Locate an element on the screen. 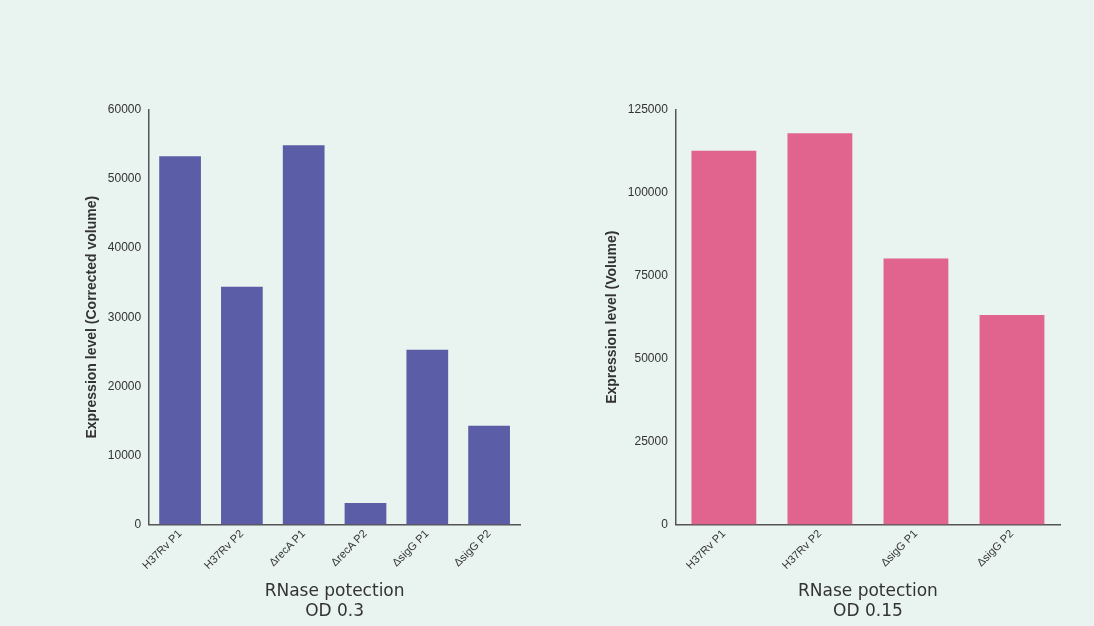 The width and height of the screenshot is (1094, 626). y-tick-label: 10000 is located at coordinates (124, 454).